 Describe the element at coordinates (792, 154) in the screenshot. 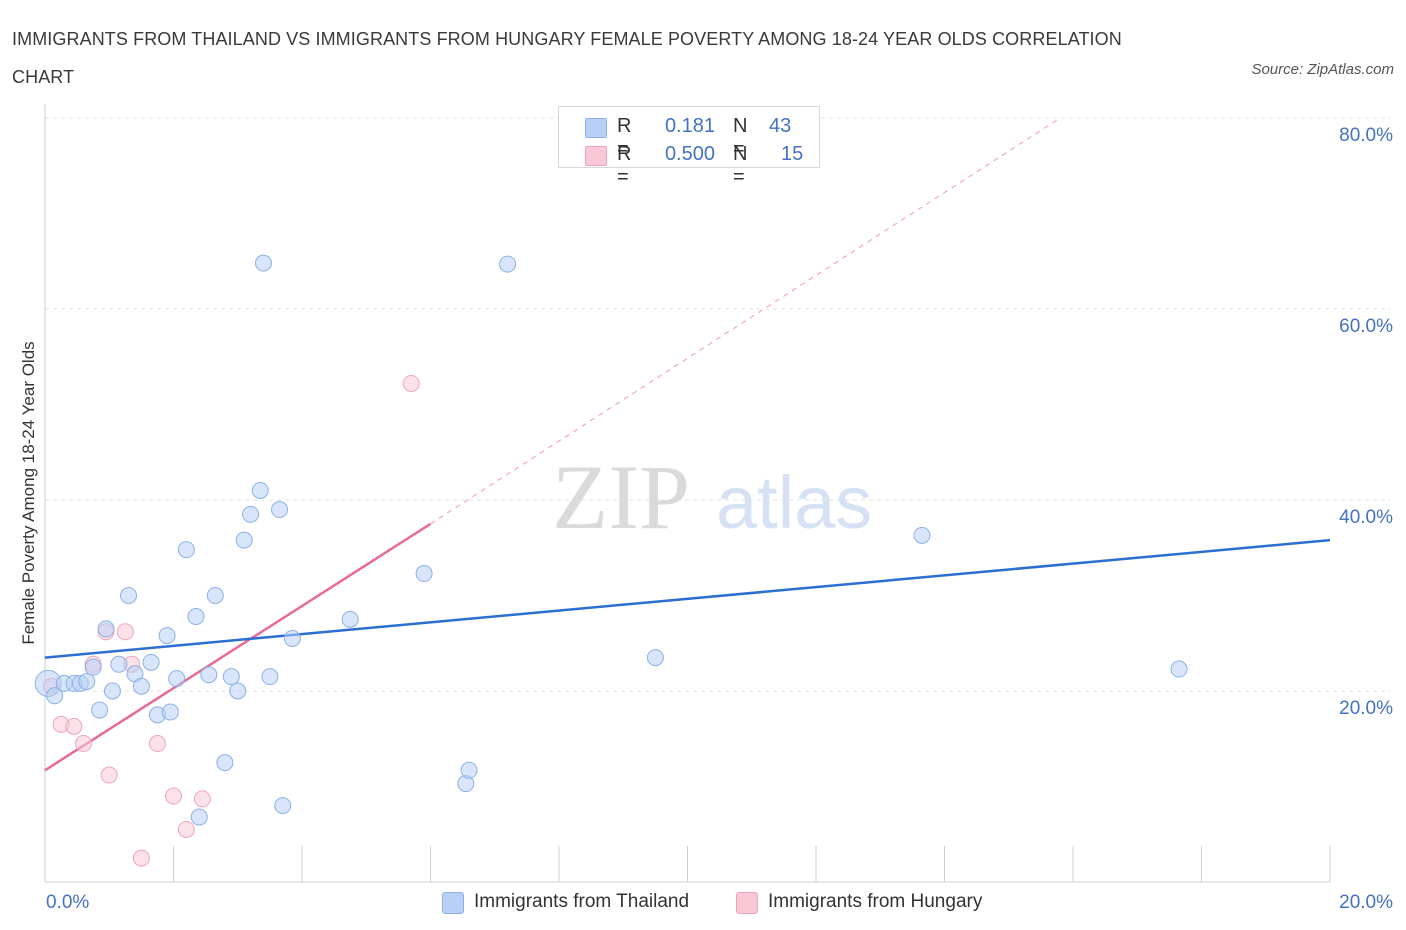

I see `legend-n-value-hungary: 15` at that location.